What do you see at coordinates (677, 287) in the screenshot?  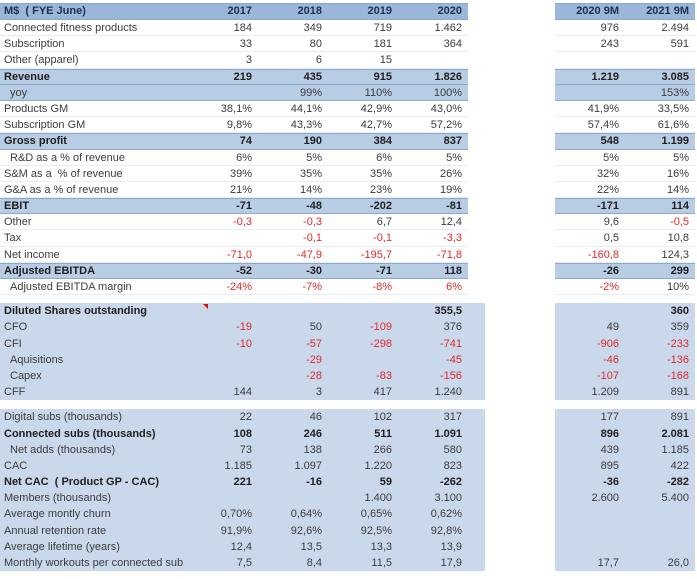 I see `cell: 10%` at bounding box center [677, 287].